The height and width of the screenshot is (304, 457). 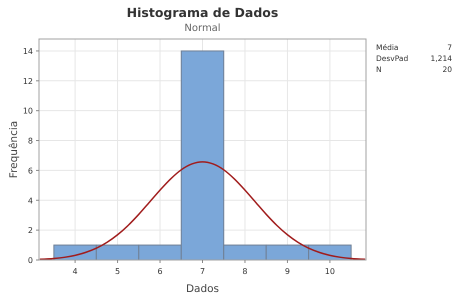 What do you see at coordinates (30, 260) in the screenshot?
I see `y-tick-label: 0` at bounding box center [30, 260].